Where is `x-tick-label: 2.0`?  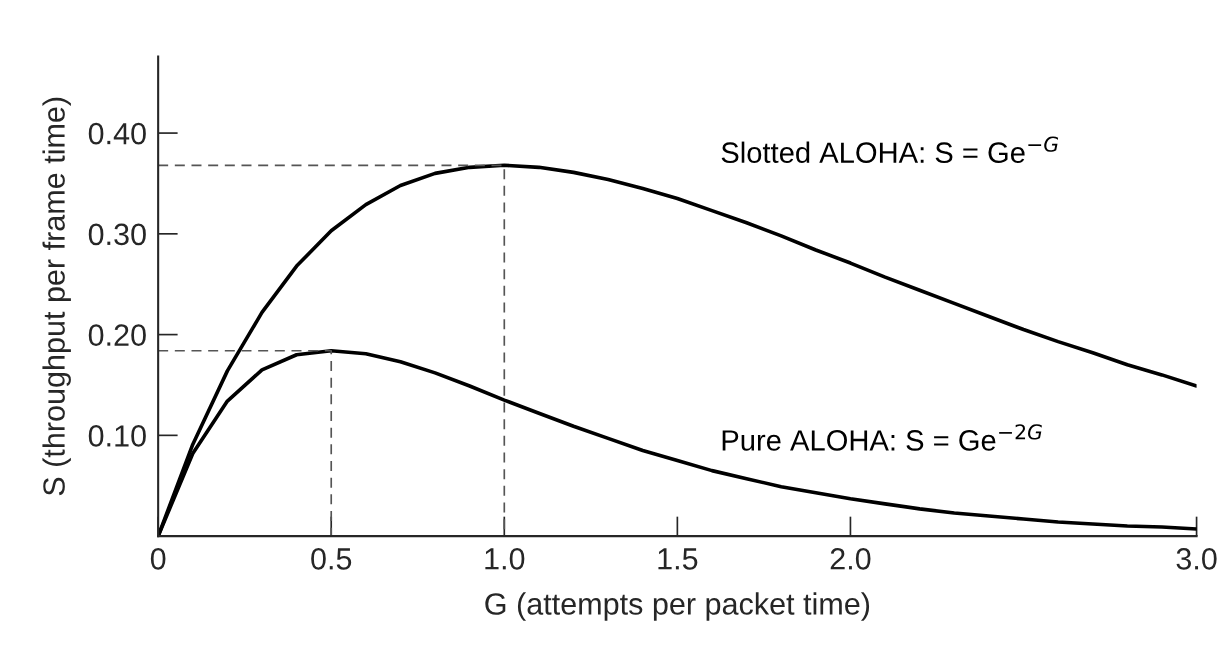
x-tick-label: 2.0 is located at coordinates (850, 559).